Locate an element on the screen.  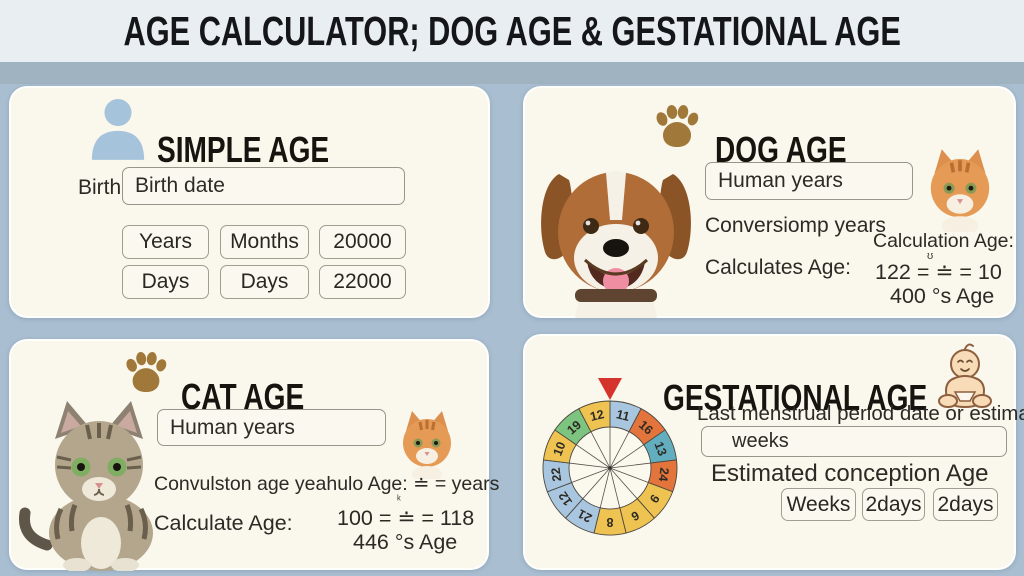
cat-result-line2: 446 °s Age is located at coordinates (405, 542).